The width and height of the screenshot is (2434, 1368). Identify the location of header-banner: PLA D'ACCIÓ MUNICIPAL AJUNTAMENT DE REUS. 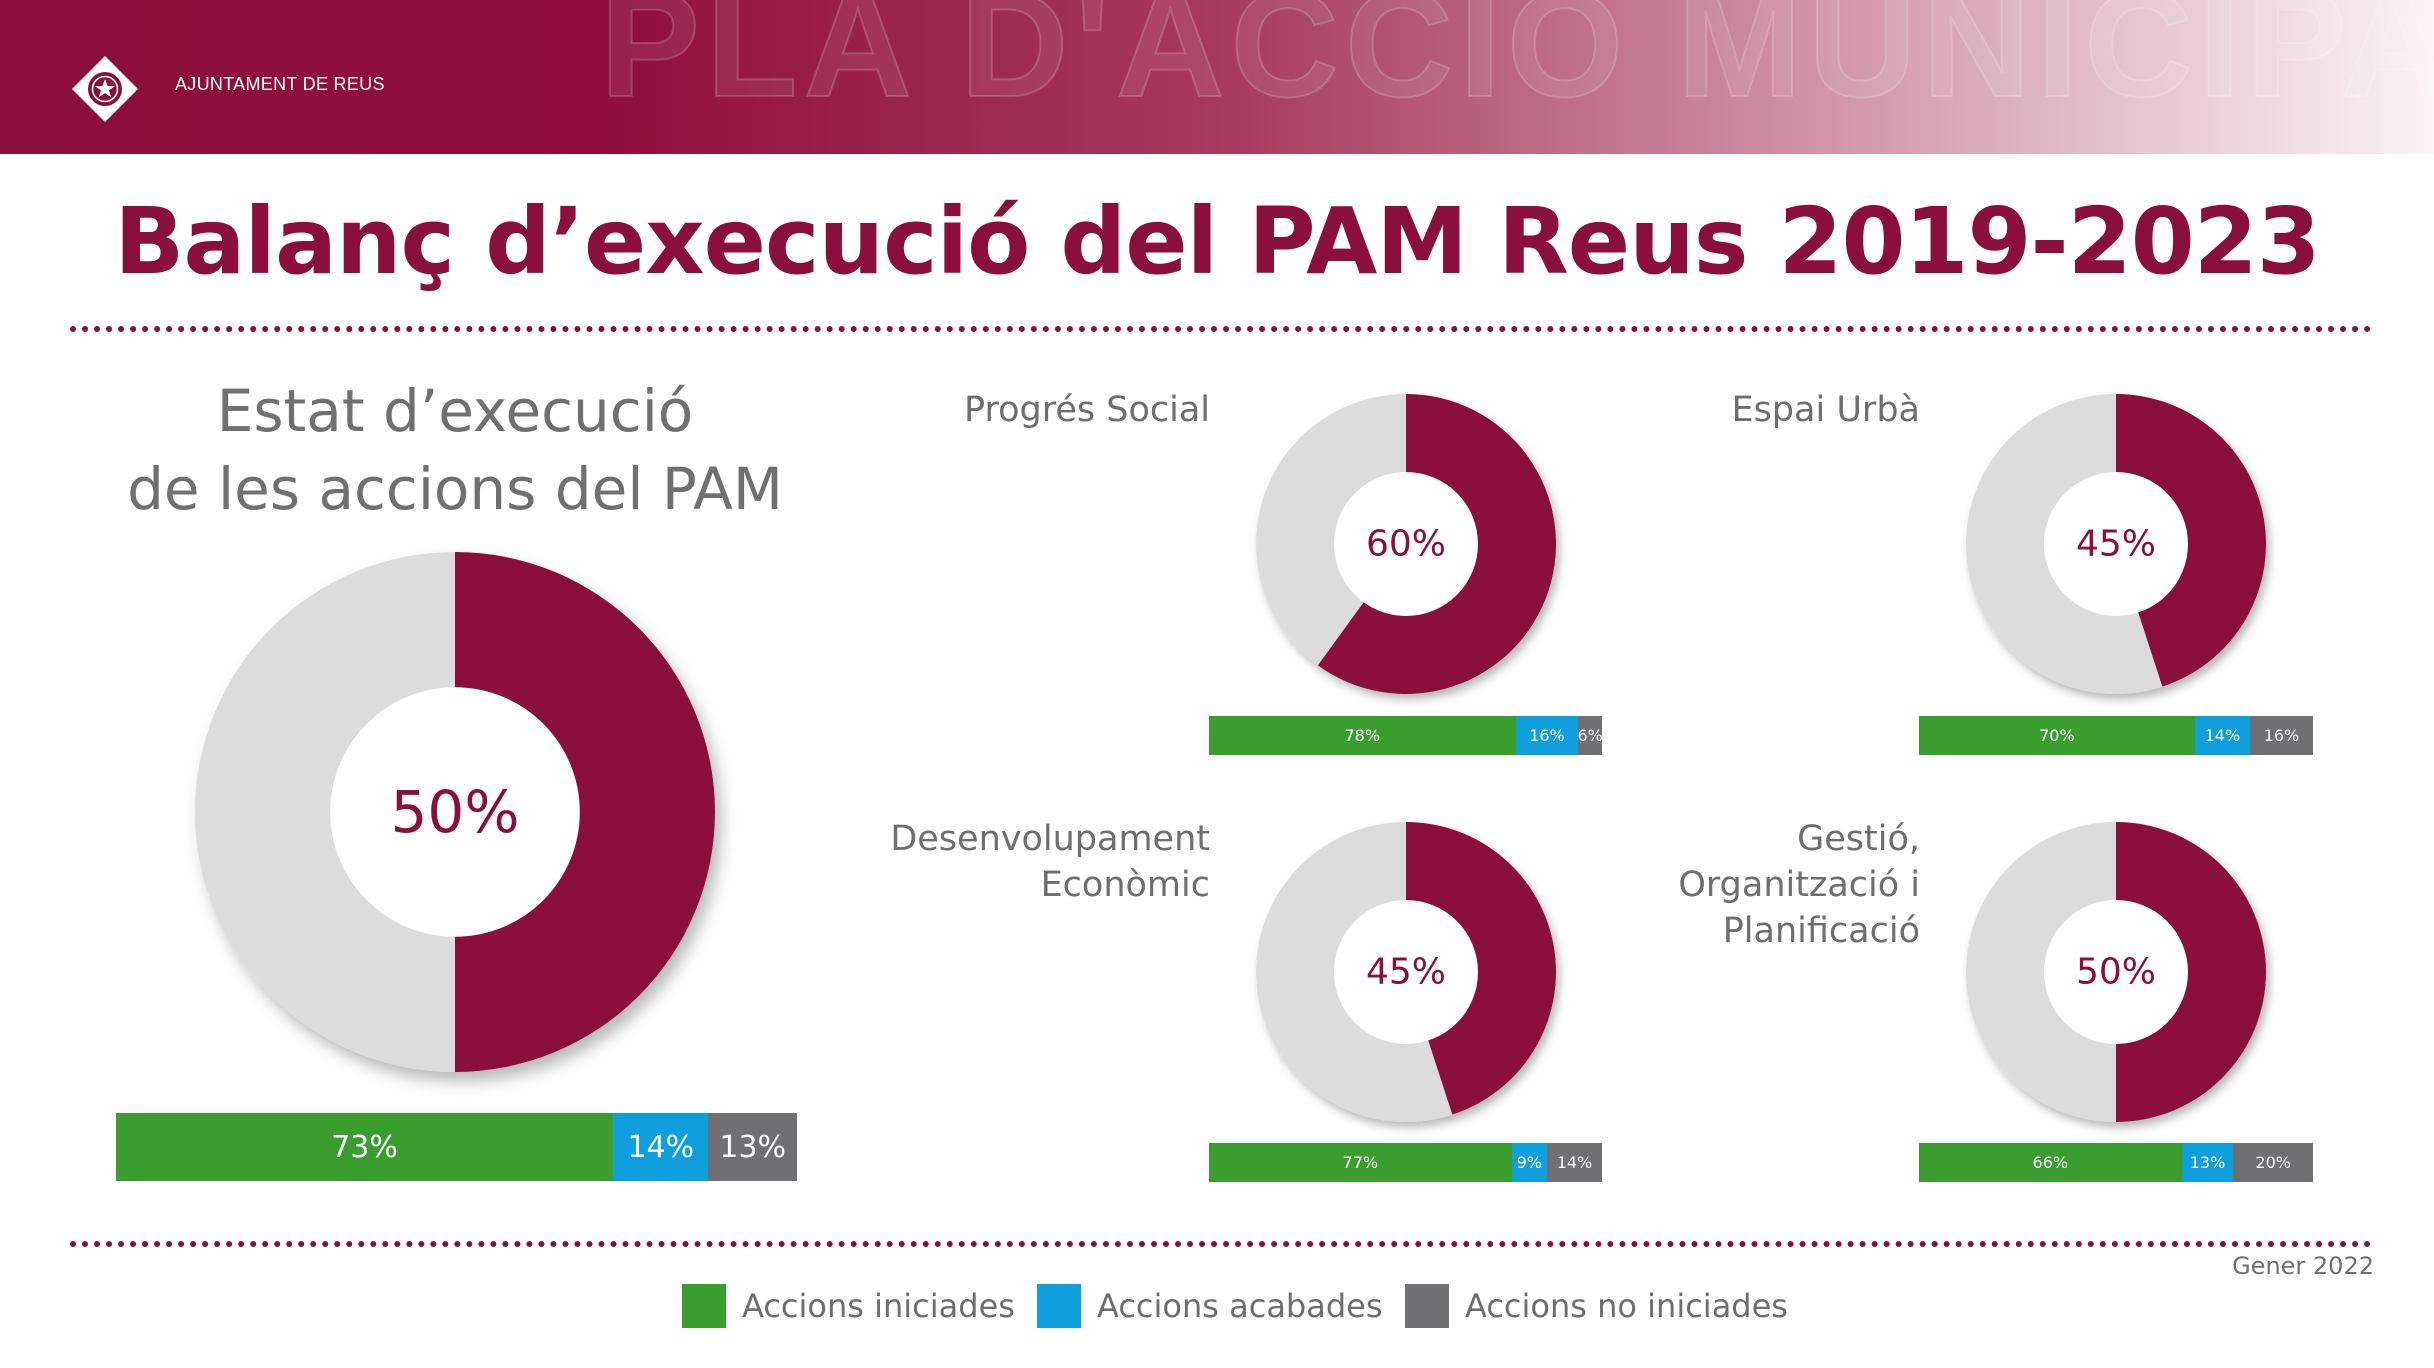
(1217, 77).